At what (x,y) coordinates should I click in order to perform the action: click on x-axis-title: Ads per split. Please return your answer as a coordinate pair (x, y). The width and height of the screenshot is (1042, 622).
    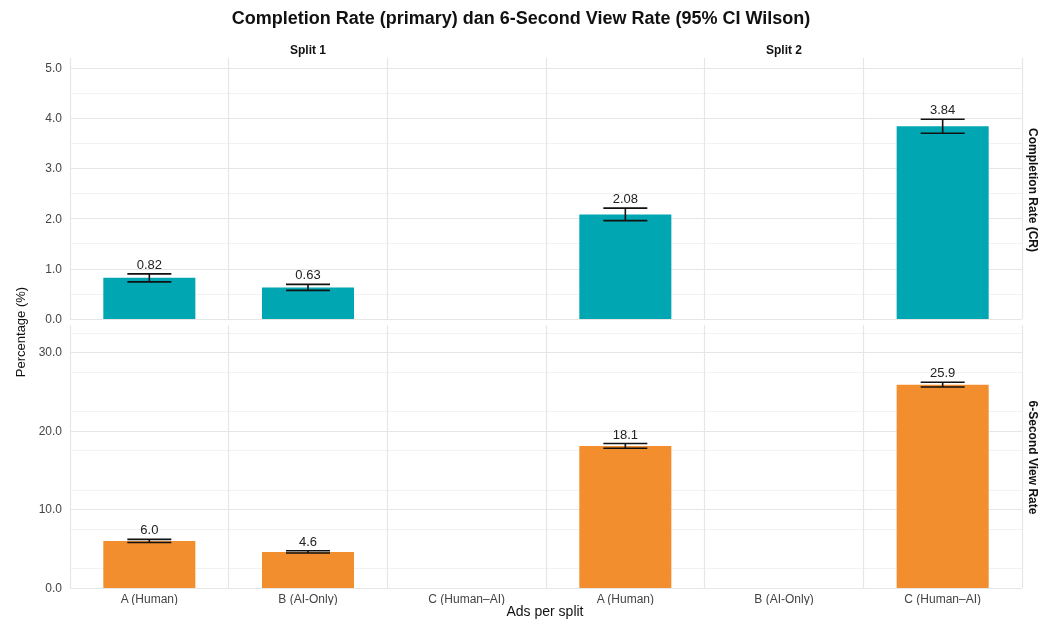
    Looking at the image, I should click on (545, 611).